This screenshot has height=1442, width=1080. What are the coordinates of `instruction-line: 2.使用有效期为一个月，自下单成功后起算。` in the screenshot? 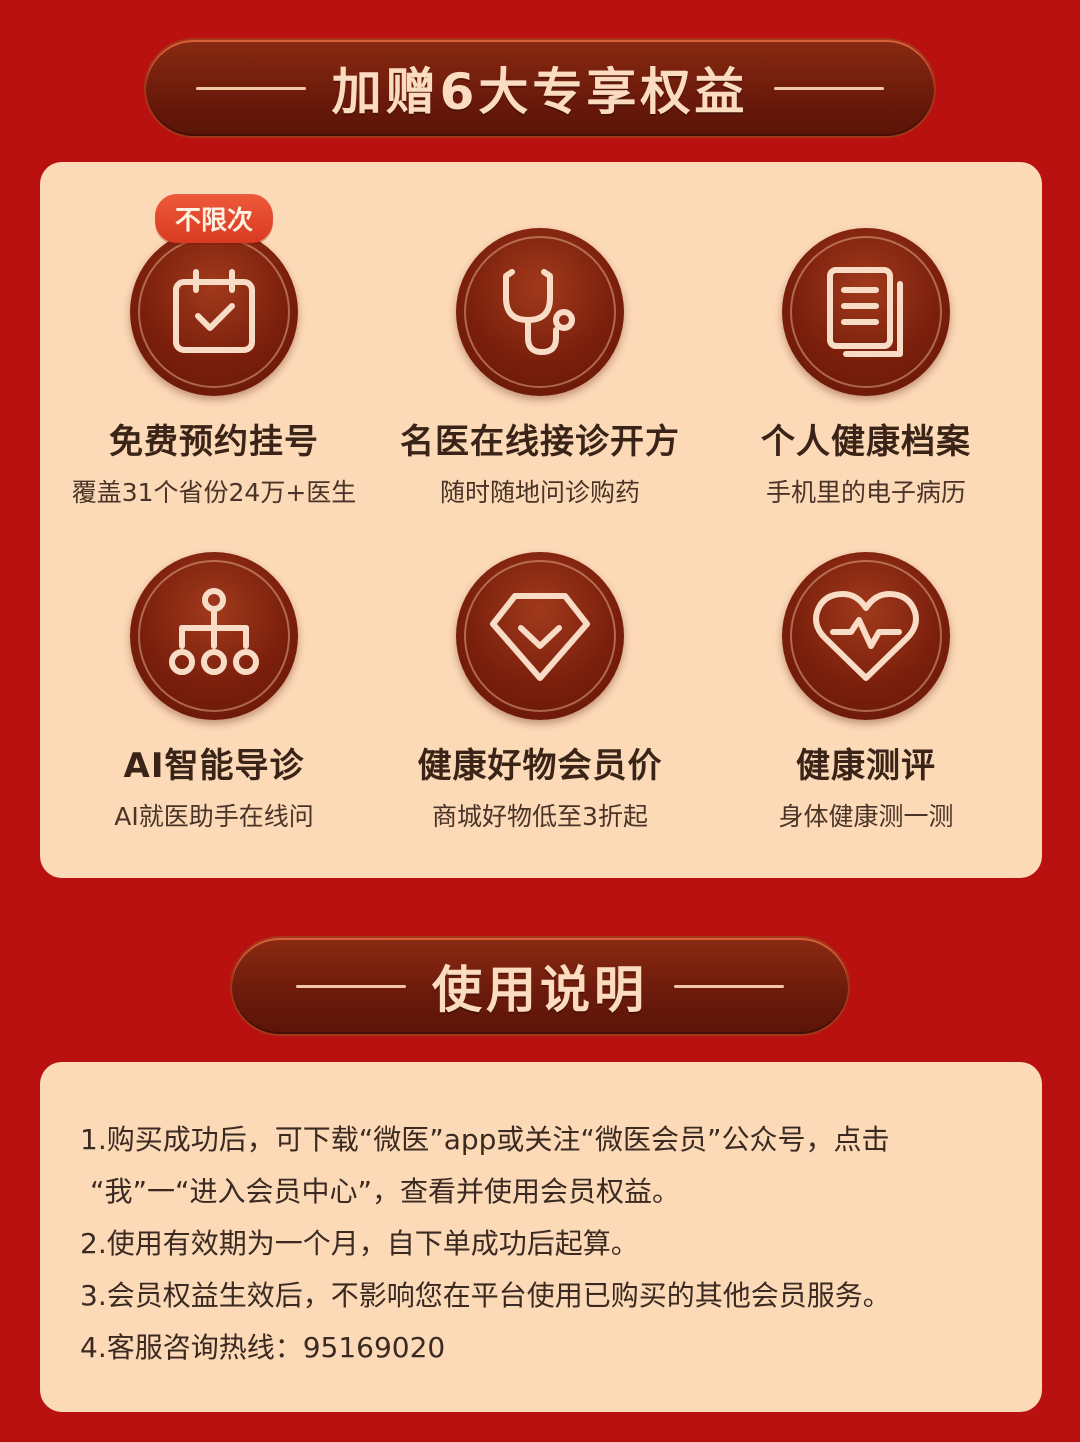 It's located at (359, 1243).